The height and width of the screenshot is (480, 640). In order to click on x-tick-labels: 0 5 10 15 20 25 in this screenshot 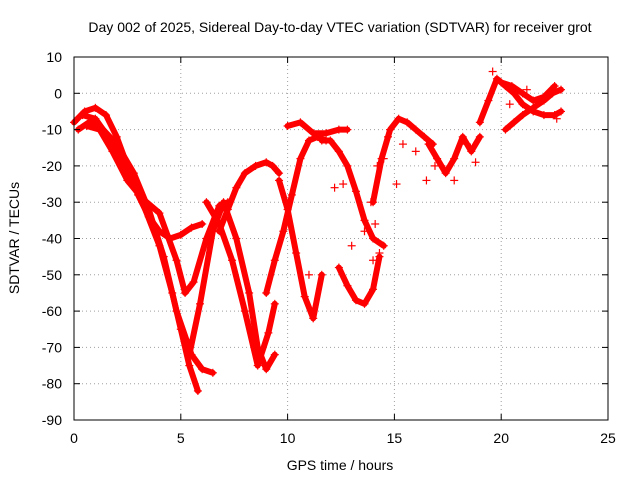, I will do `click(343, 438)`.